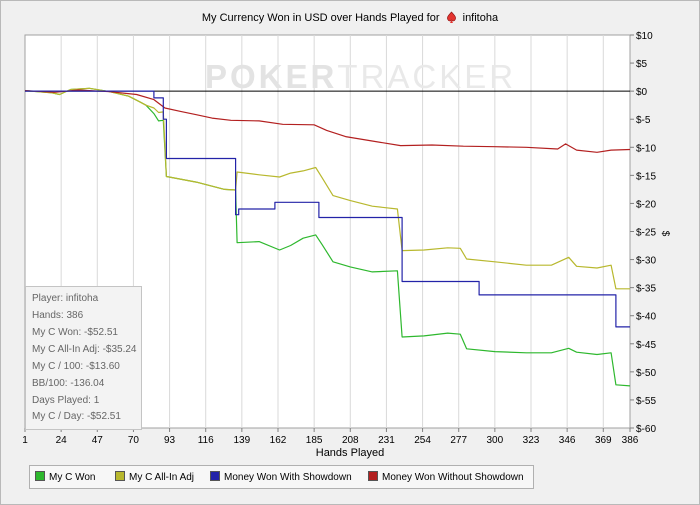  What do you see at coordinates (65, 477) in the screenshot?
I see `legend-item-my-c-won: My C Won` at bounding box center [65, 477].